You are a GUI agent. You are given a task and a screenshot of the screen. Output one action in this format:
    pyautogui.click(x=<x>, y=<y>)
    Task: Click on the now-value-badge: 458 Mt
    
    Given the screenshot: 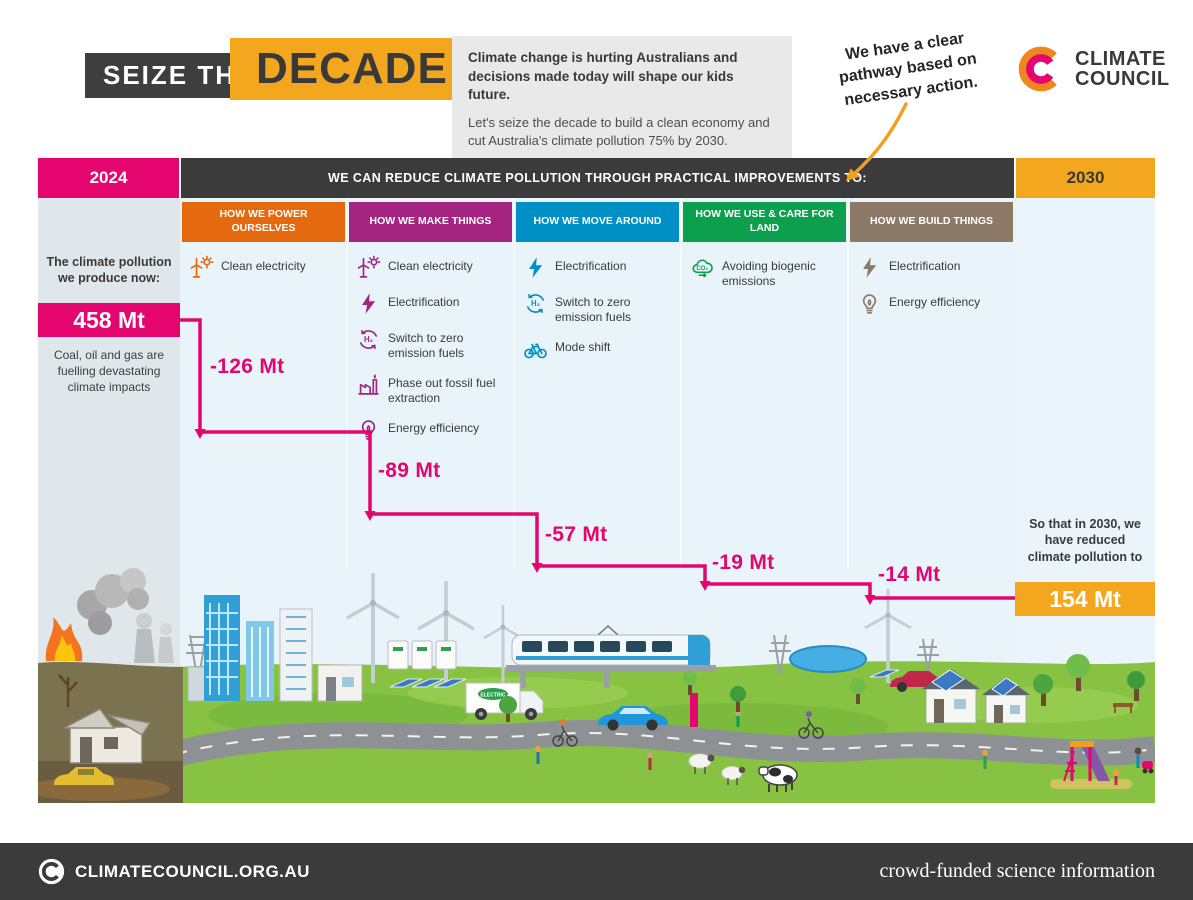 What is the action you would take?
    pyautogui.click(x=109, y=320)
    